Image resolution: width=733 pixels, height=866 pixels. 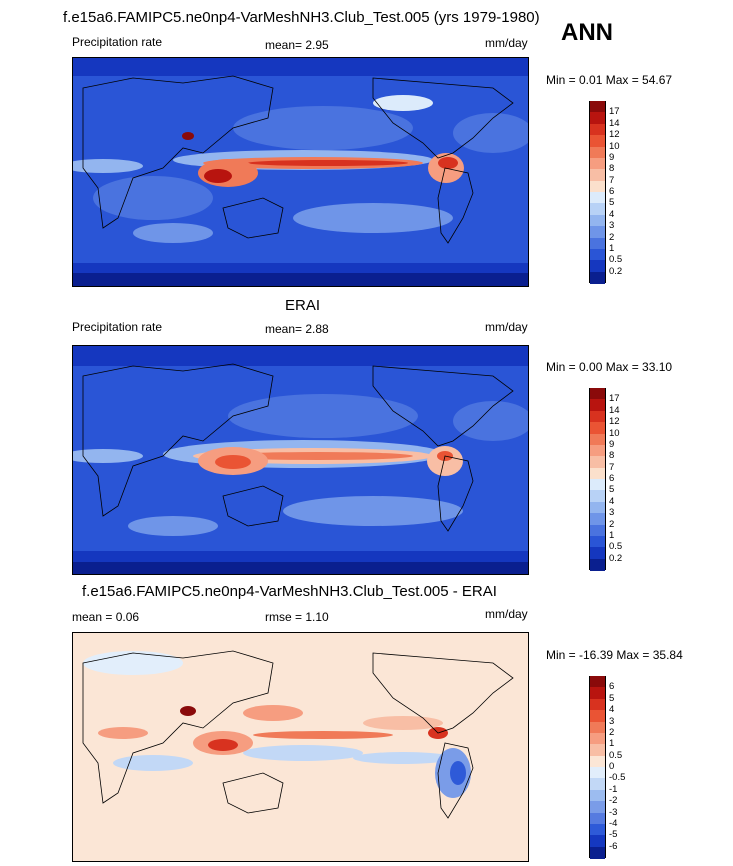 What do you see at coordinates (612, 766) in the screenshot?
I see `colorbar-tick-label: 0` at bounding box center [612, 766].